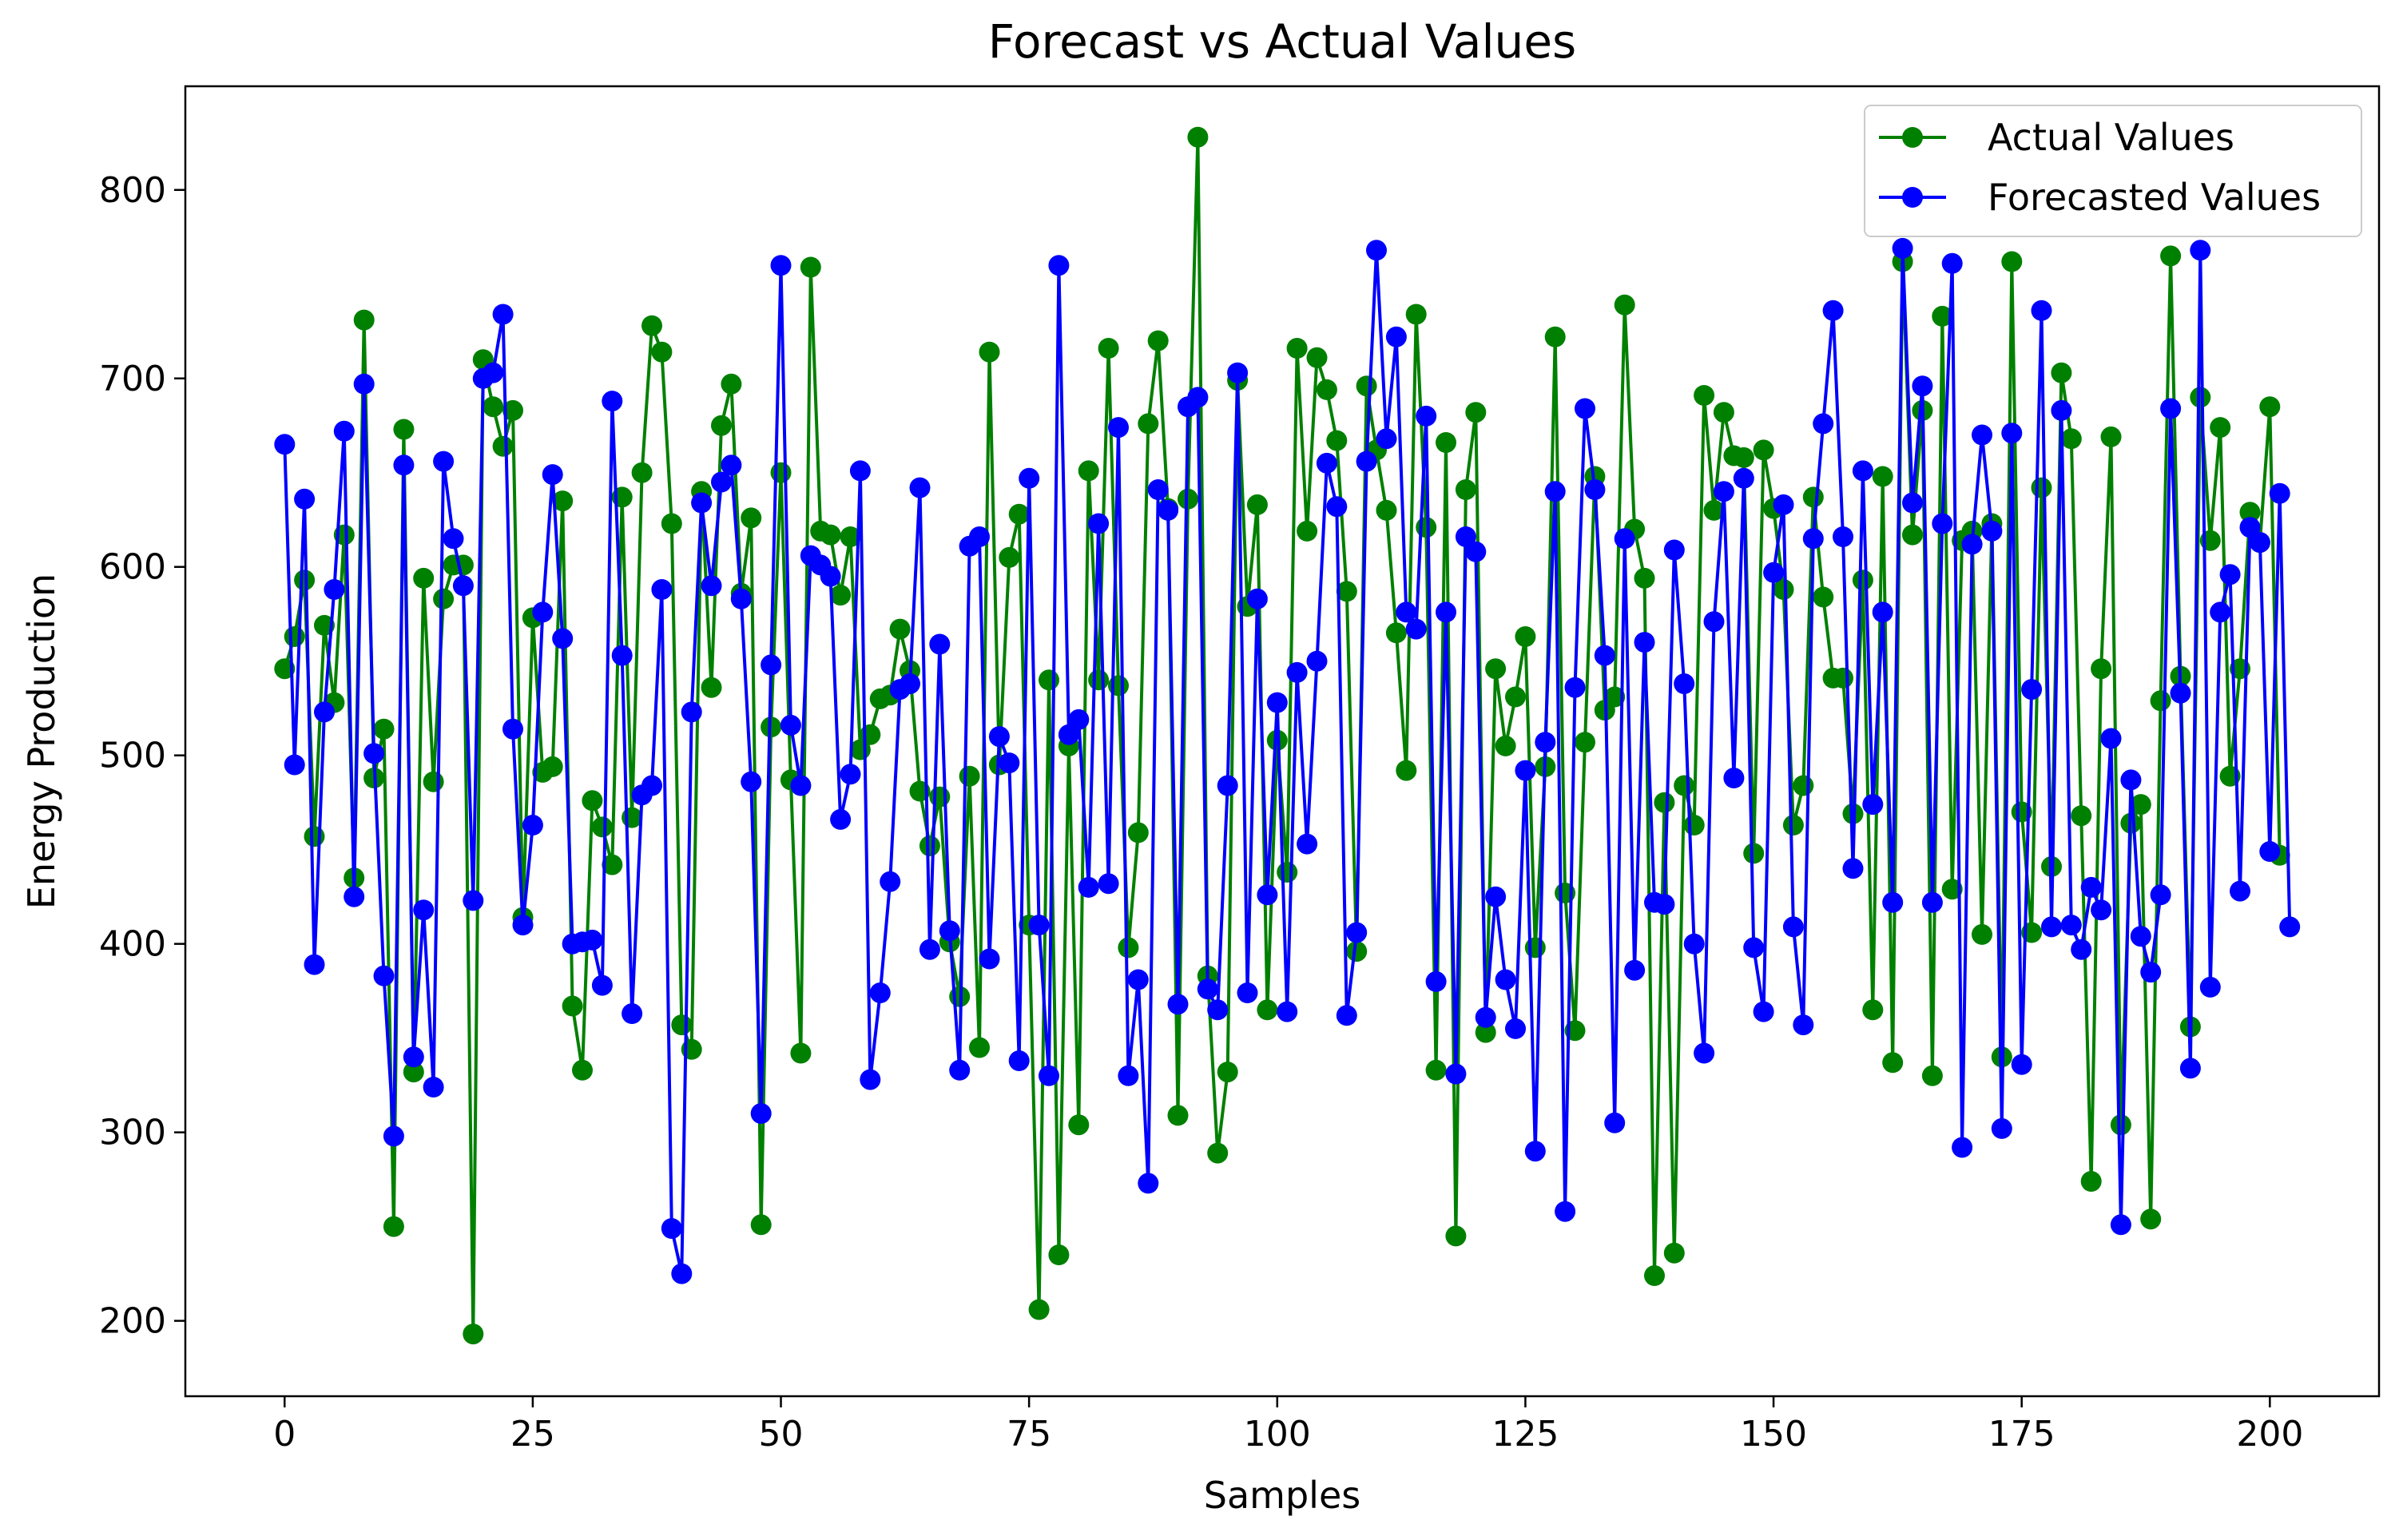  What do you see at coordinates (1912, 197) in the screenshot?
I see `legend-marker-forecast` at bounding box center [1912, 197].